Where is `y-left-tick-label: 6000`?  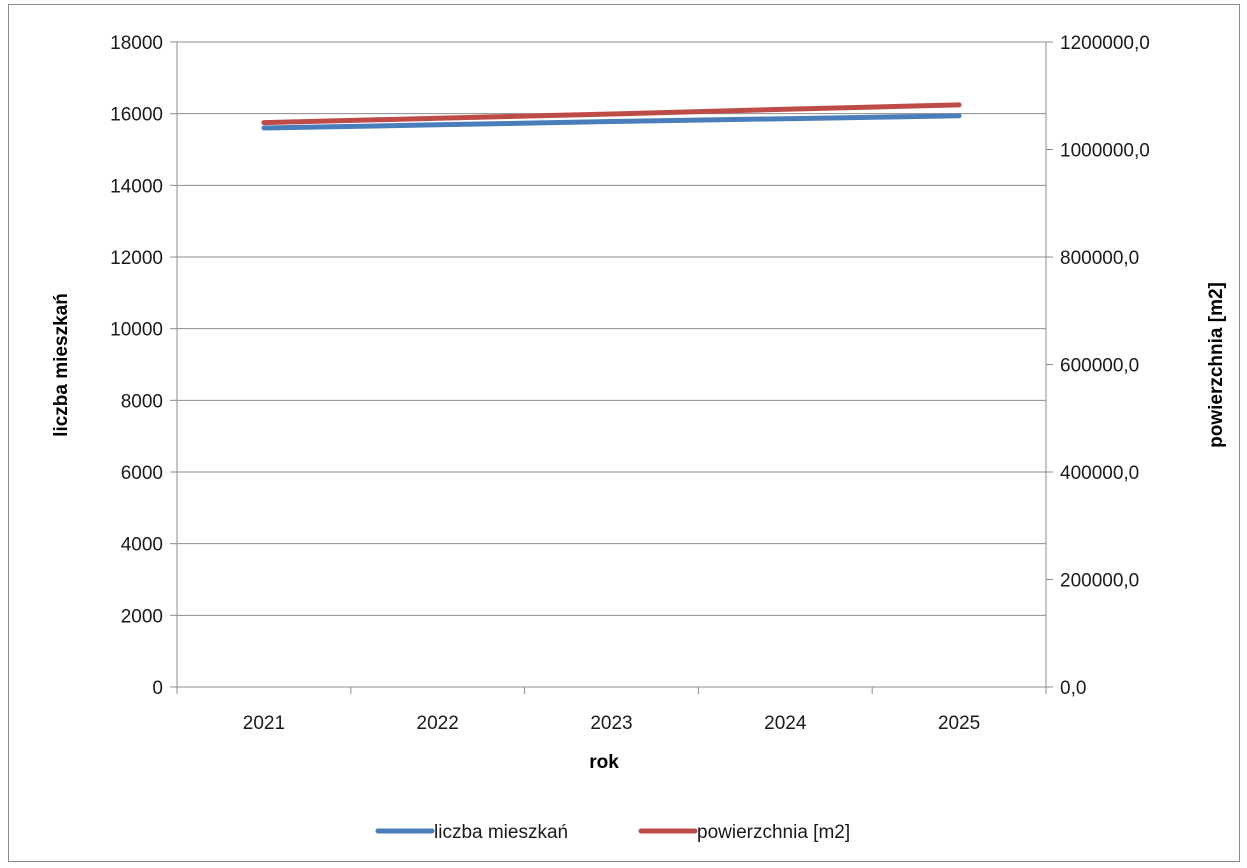
y-left-tick-label: 6000 is located at coordinates (142, 473).